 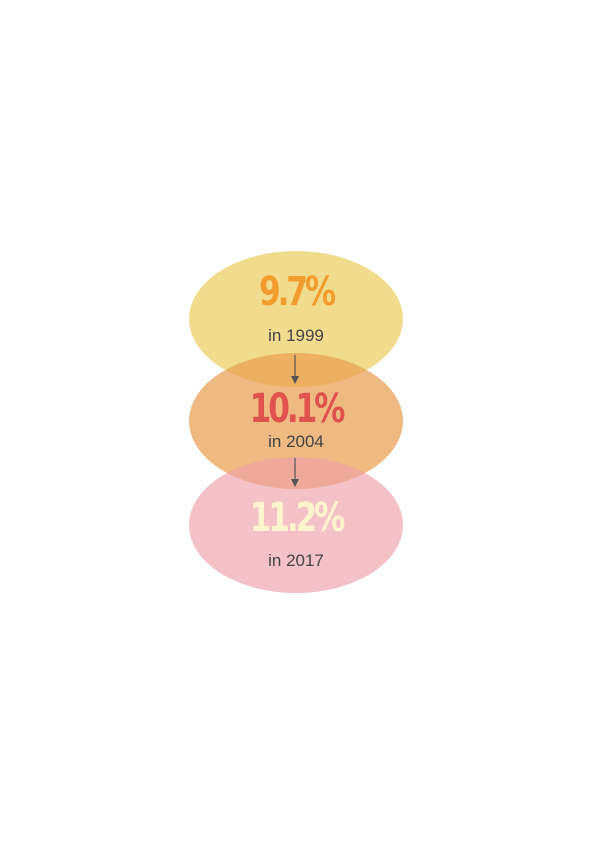 What do you see at coordinates (297, 518) in the screenshot?
I see `stat-value-2017: 11.2%` at bounding box center [297, 518].